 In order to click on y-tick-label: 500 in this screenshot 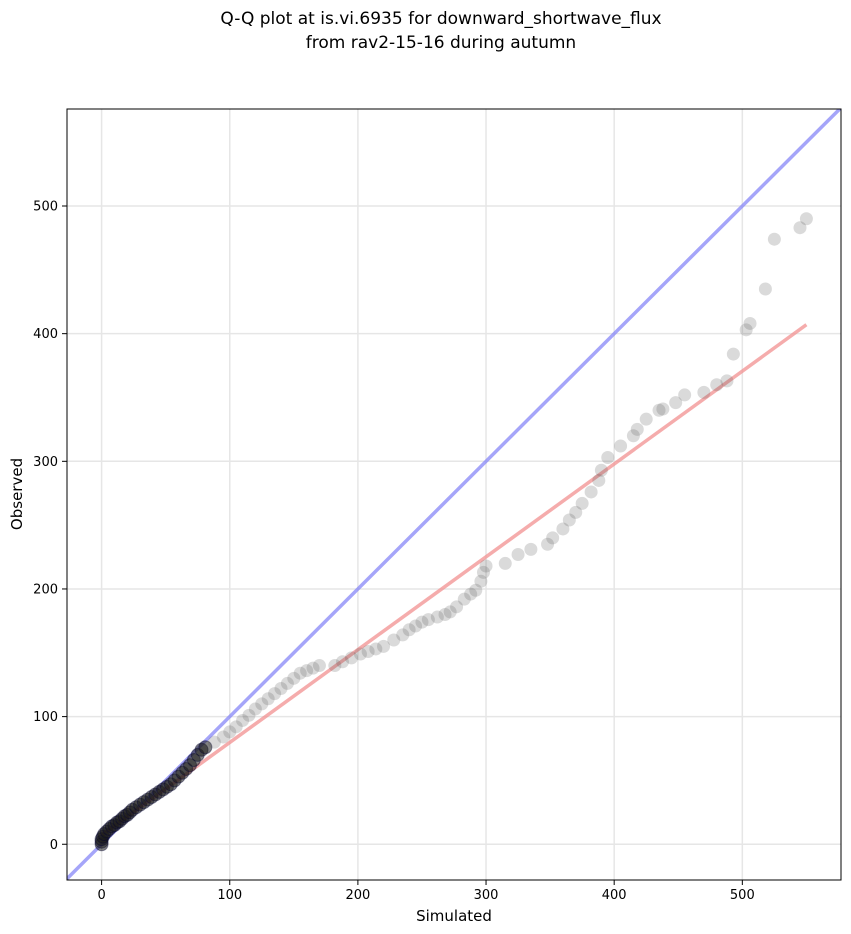, I will do `click(45, 207)`.